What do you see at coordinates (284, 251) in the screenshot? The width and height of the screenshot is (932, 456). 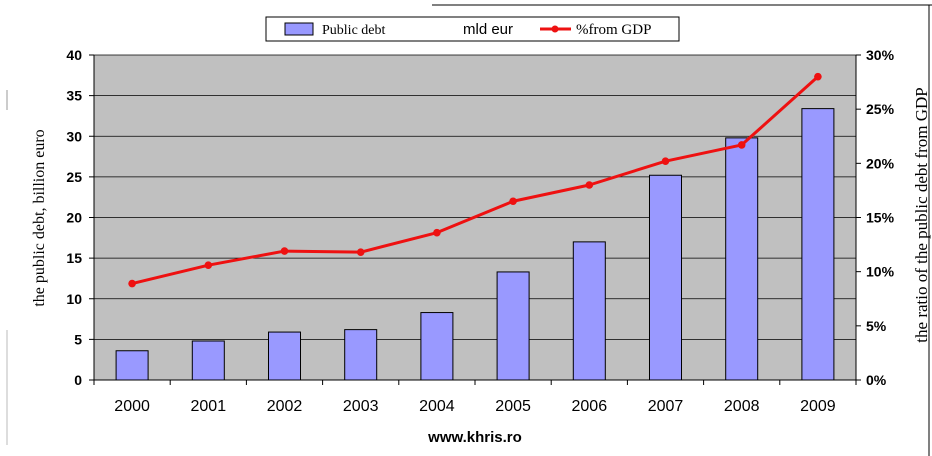 I see `point-gdp-ratio-2002` at bounding box center [284, 251].